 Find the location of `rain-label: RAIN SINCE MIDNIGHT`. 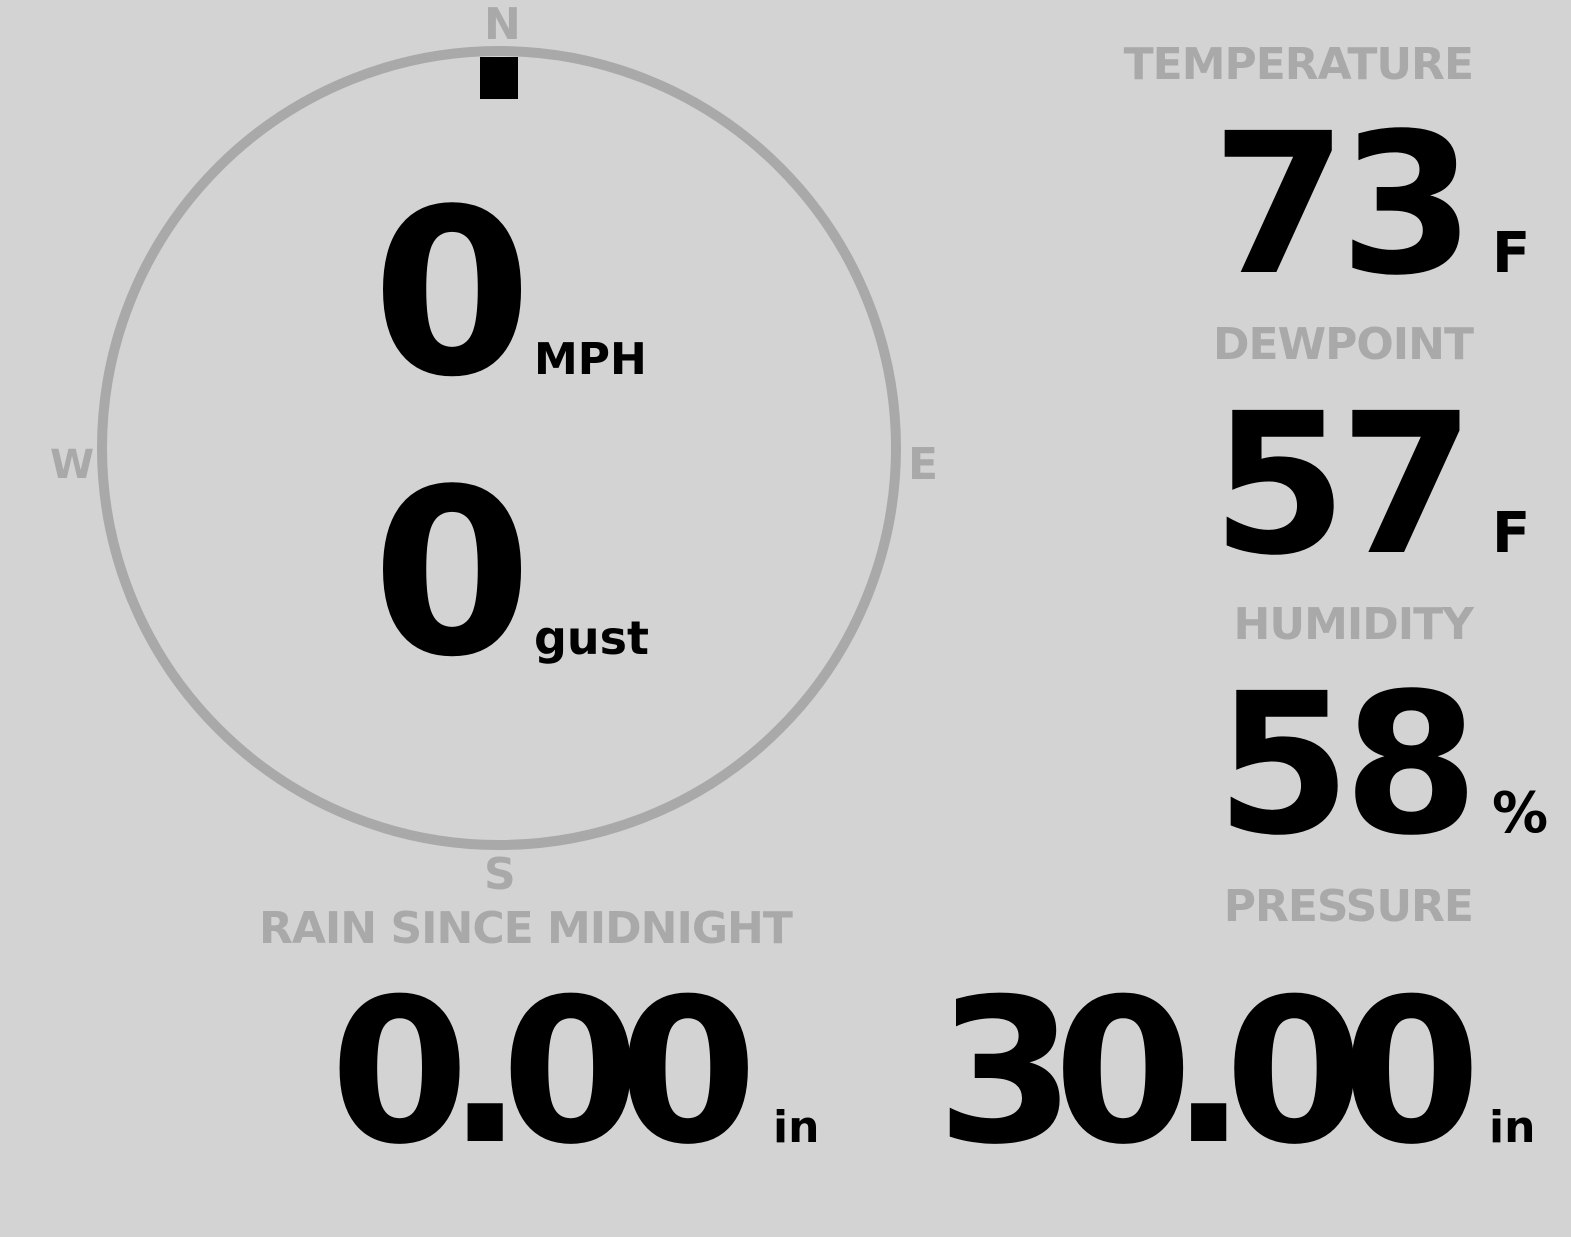

rain-label: RAIN SINCE MIDNIGHT is located at coordinates (526, 928).